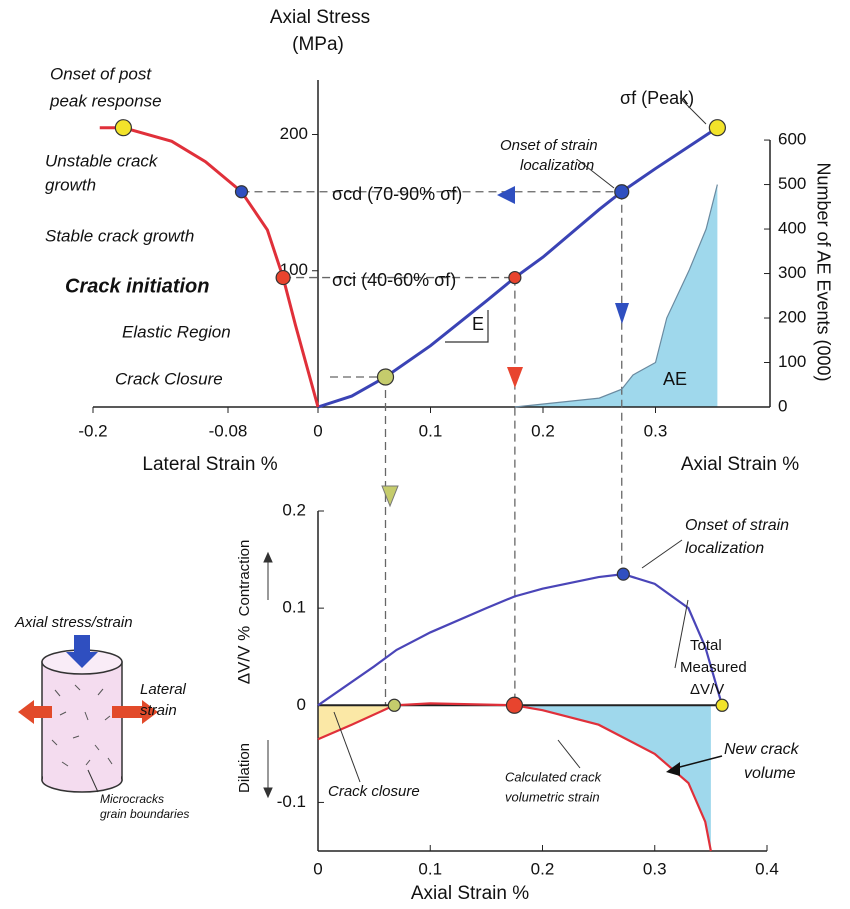 The height and width of the screenshot is (909, 850). Describe the element at coordinates (467, 326) in the screenshot. I see `modulus-triangle` at that location.